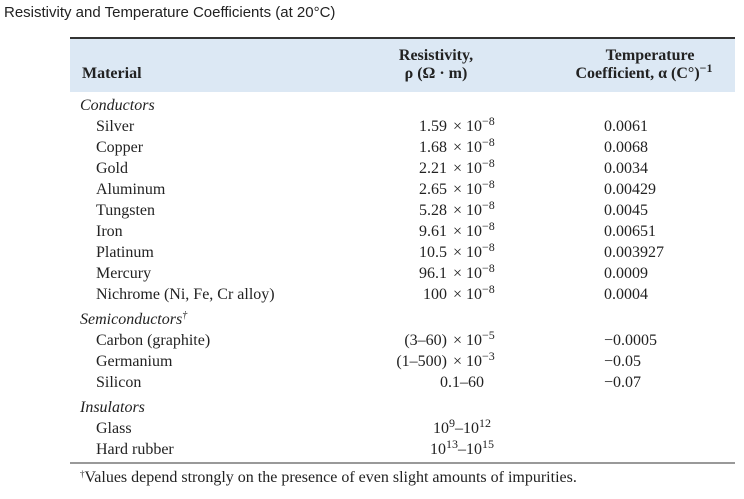 The image size is (744, 499). Describe the element at coordinates (433, 147) in the screenshot. I see `resistivity-coef: 1.68` at that location.